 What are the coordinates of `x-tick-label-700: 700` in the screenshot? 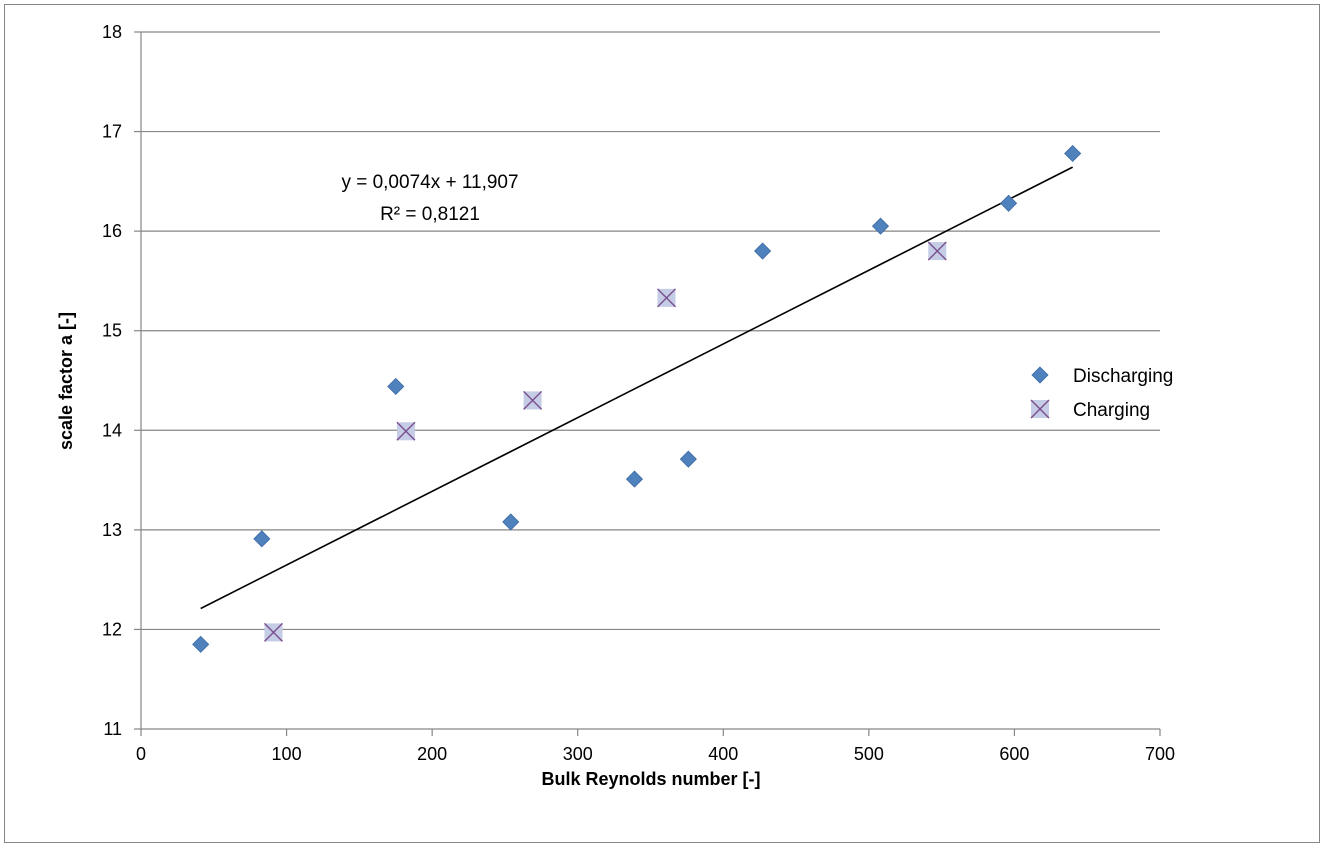 It's located at (1160, 754).